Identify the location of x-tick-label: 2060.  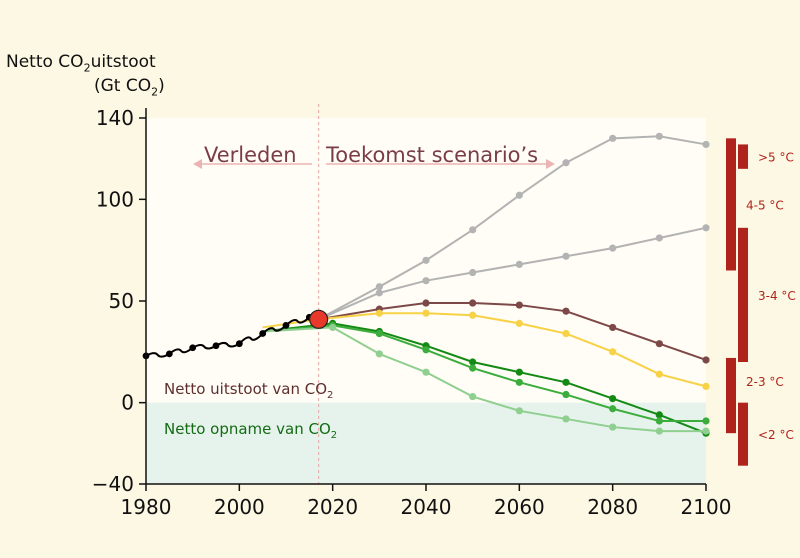
(519, 507).